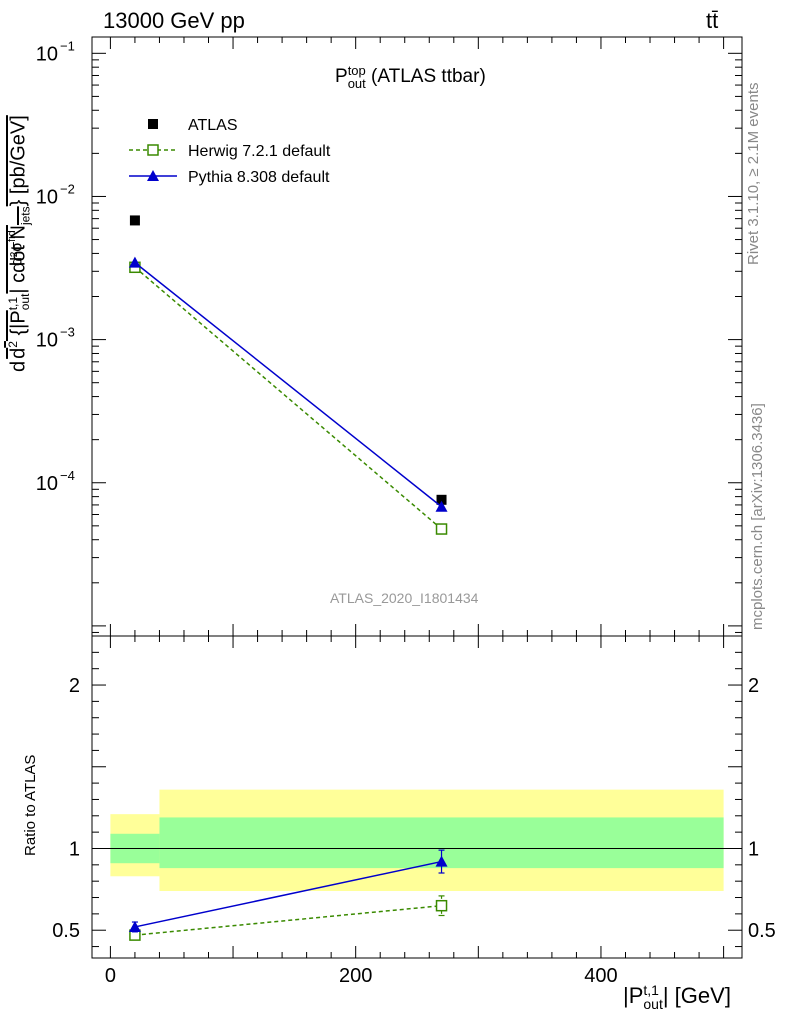 This screenshot has height=1024, width=786. I want to click on ratio-y-axis-label: Ratio to ATLAS, so click(30, 805).